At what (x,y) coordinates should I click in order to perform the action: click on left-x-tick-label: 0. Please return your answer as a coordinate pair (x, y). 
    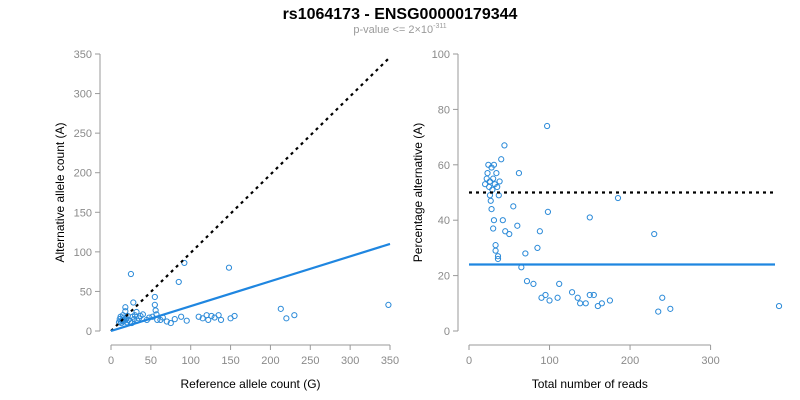
    Looking at the image, I should click on (111, 361).